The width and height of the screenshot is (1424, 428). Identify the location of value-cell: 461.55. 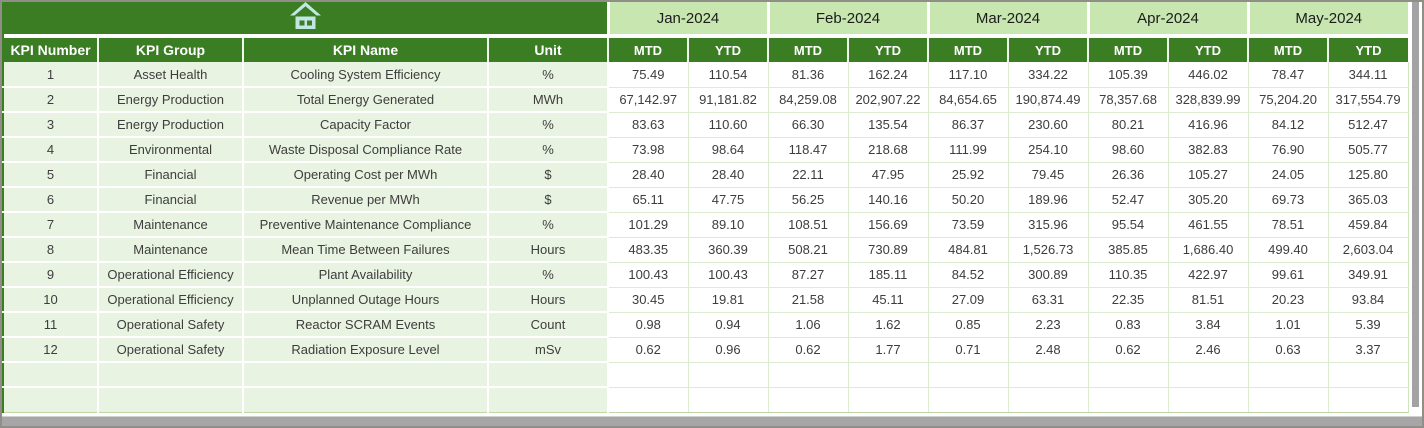
(1208, 225).